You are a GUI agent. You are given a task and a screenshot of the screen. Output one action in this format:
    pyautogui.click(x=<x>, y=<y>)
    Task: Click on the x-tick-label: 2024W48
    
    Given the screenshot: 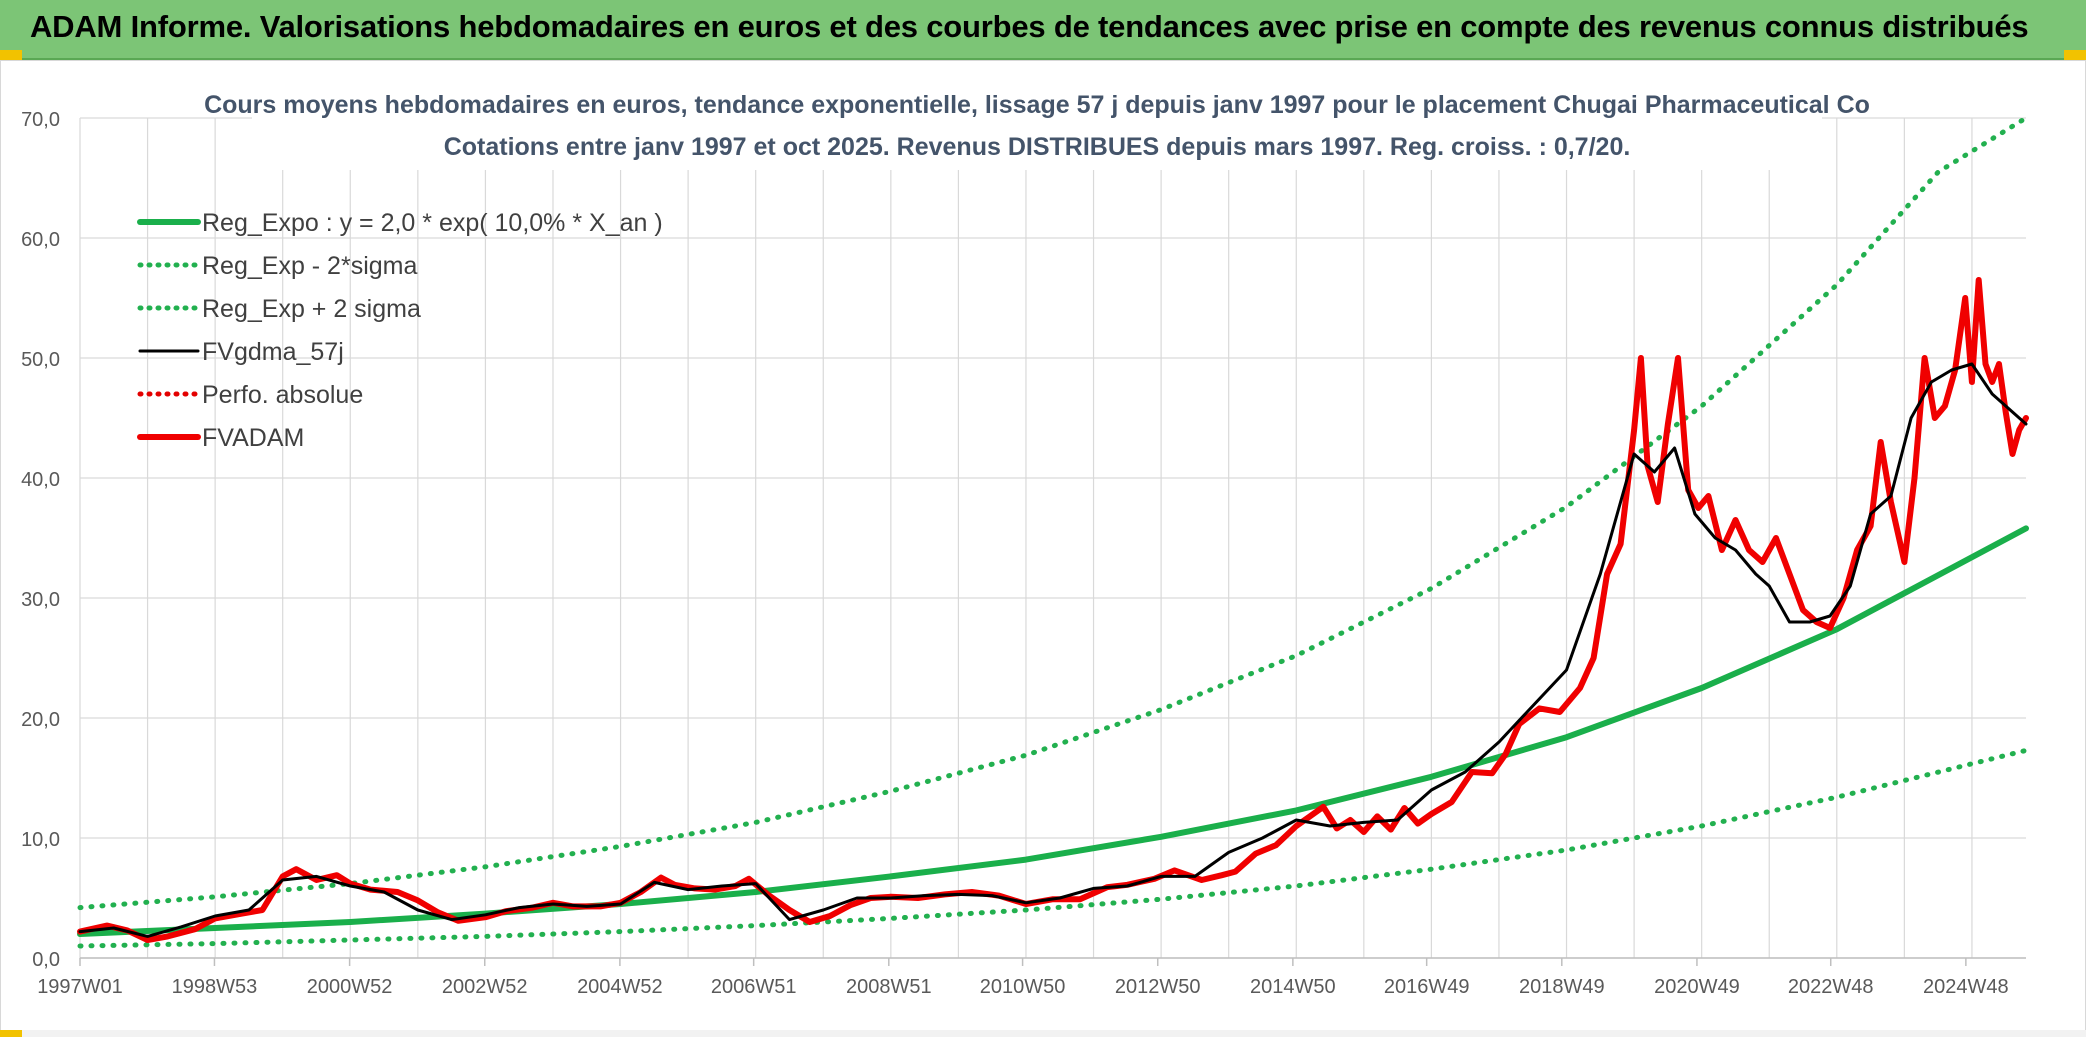 What is the action you would take?
    pyautogui.click(x=1966, y=987)
    